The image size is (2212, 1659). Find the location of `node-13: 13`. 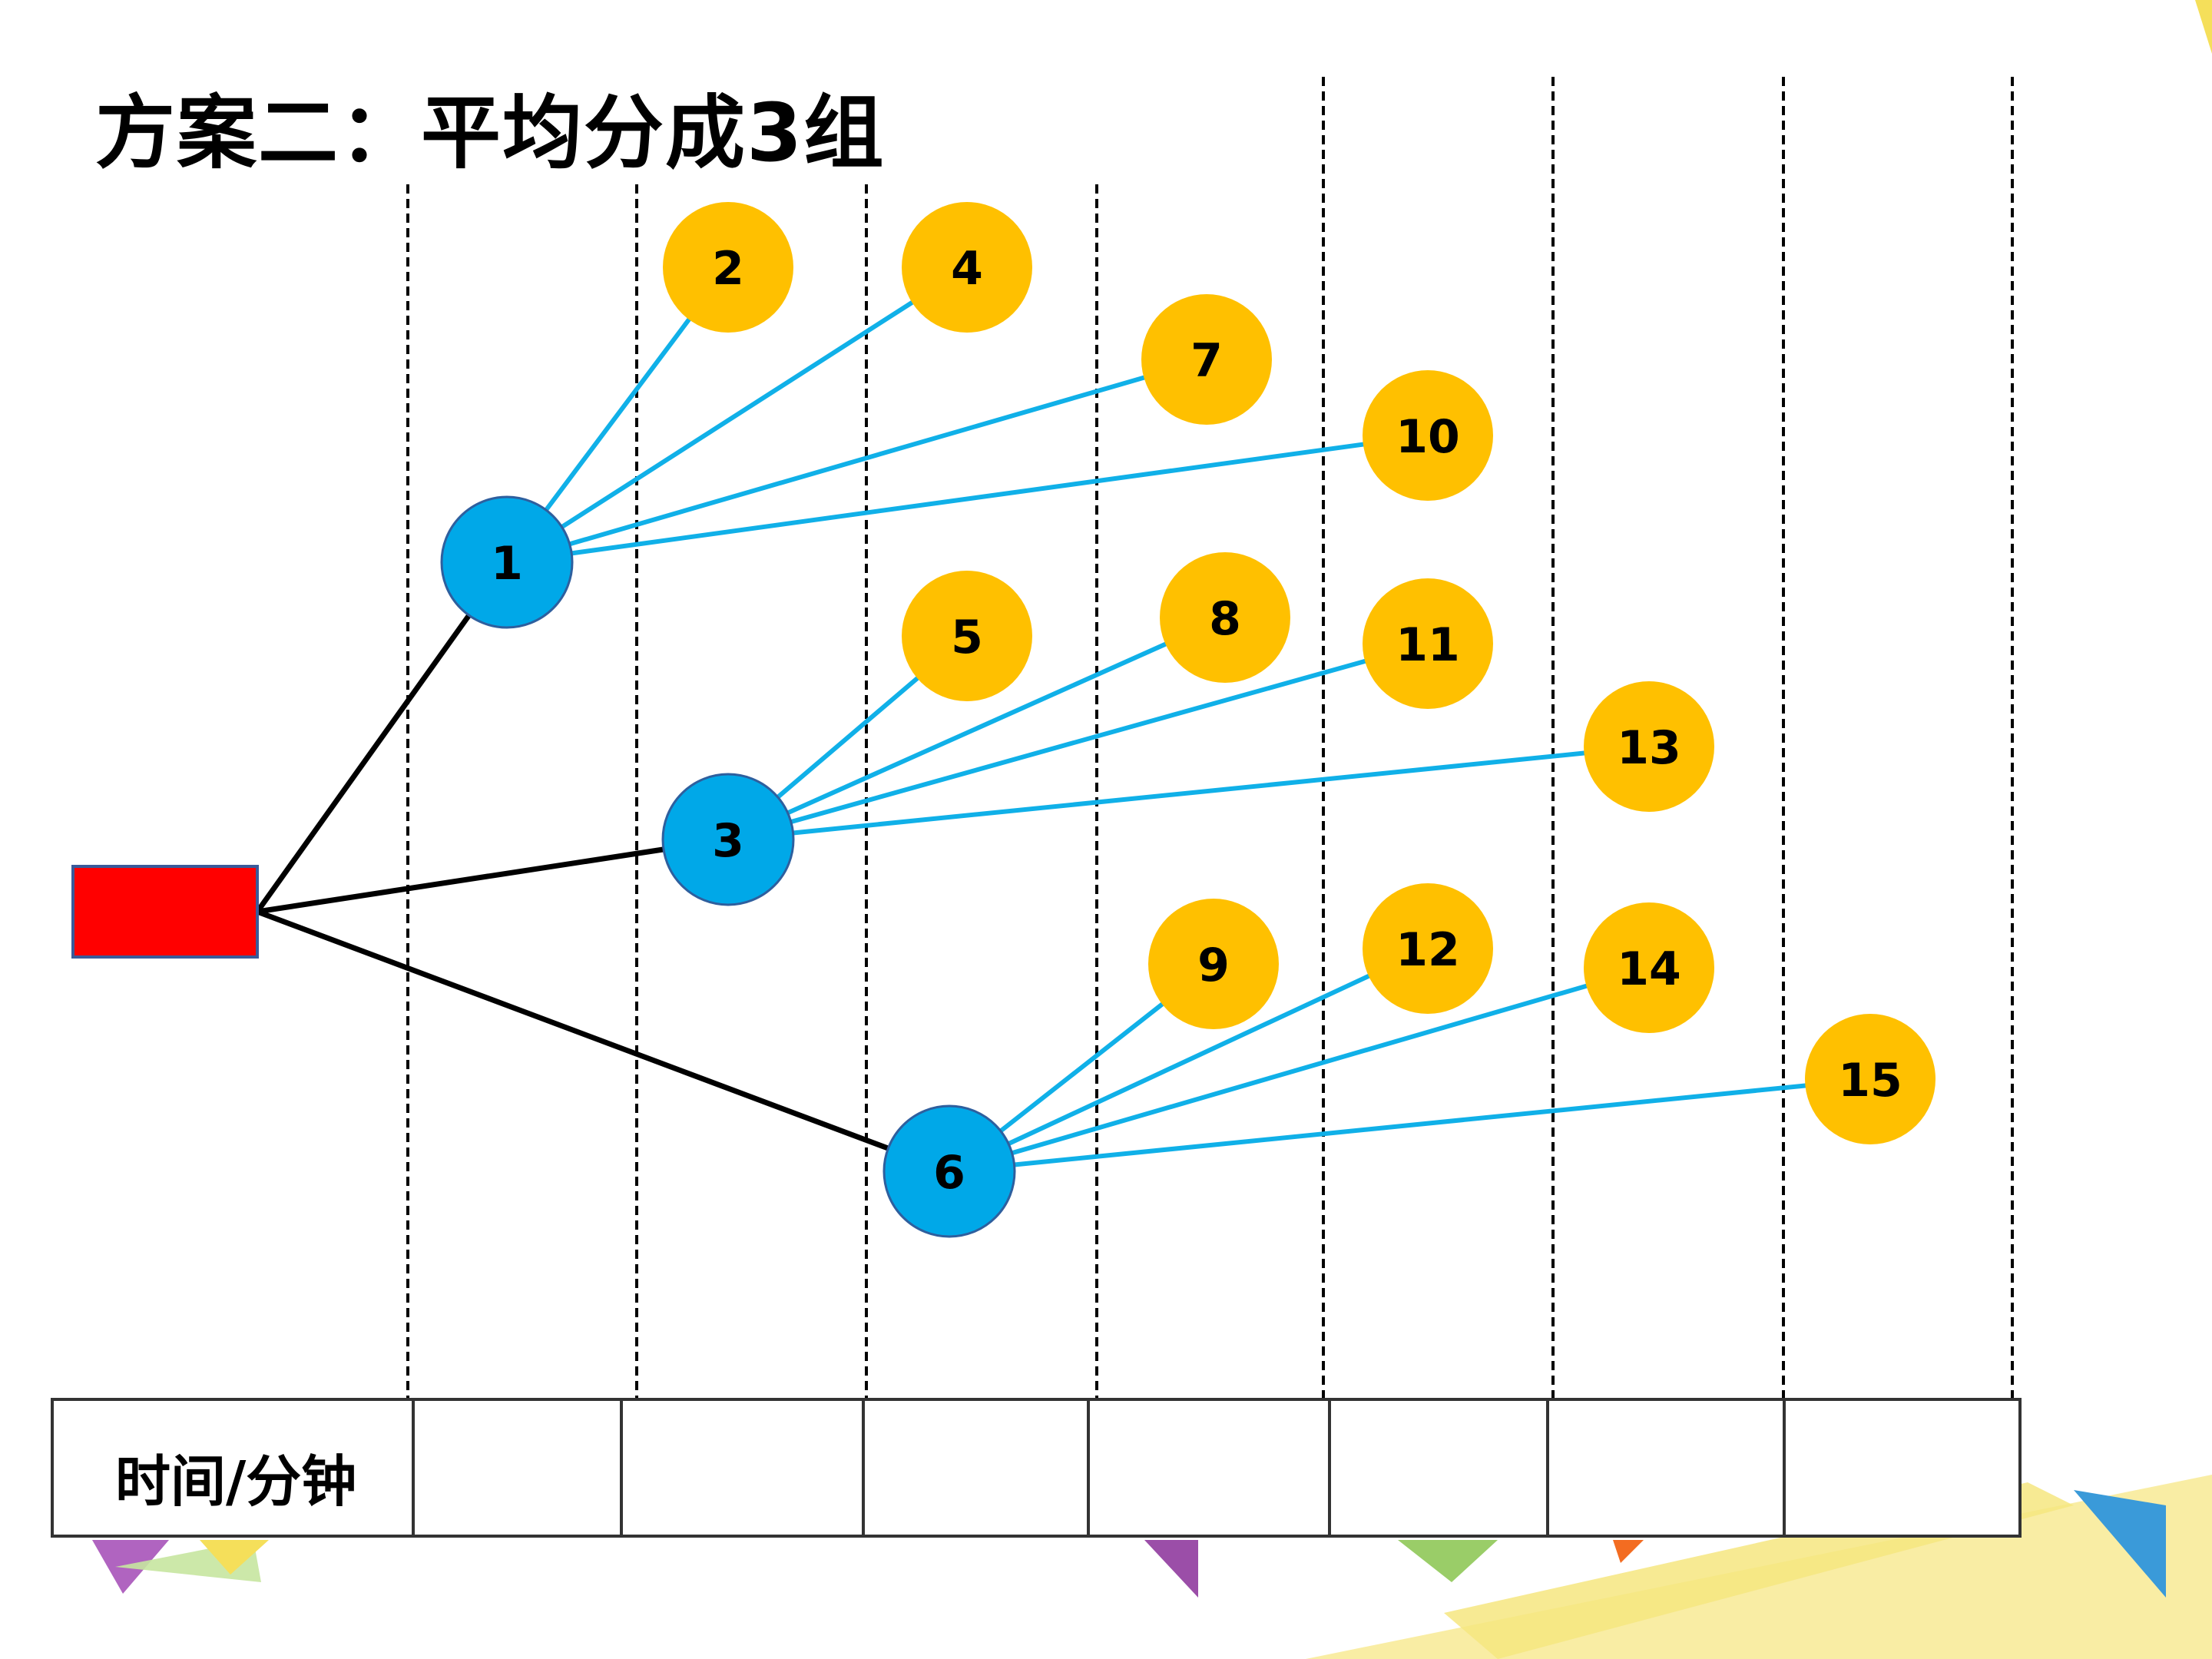

node-13: 13 is located at coordinates (1649, 746).